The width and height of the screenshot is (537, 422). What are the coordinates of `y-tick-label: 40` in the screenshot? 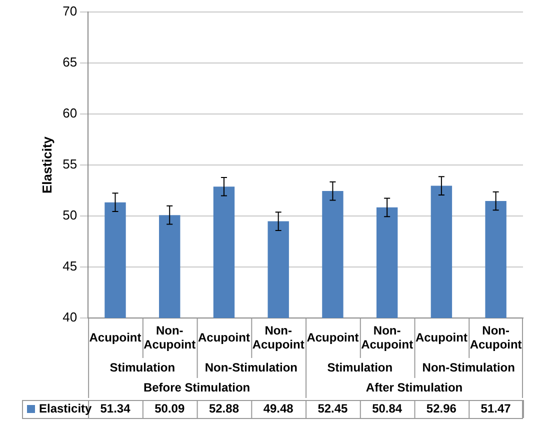 It's located at (70, 317).